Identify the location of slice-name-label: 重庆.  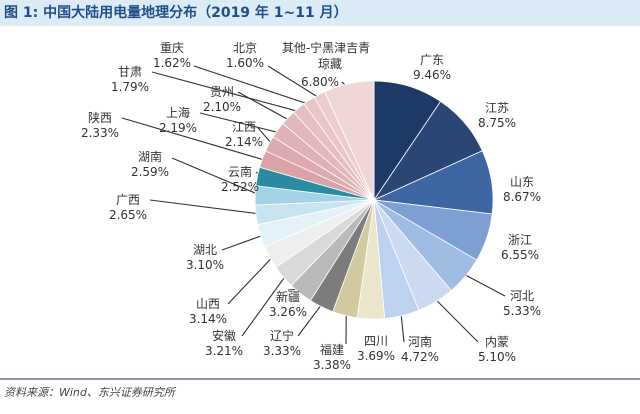
(172, 48).